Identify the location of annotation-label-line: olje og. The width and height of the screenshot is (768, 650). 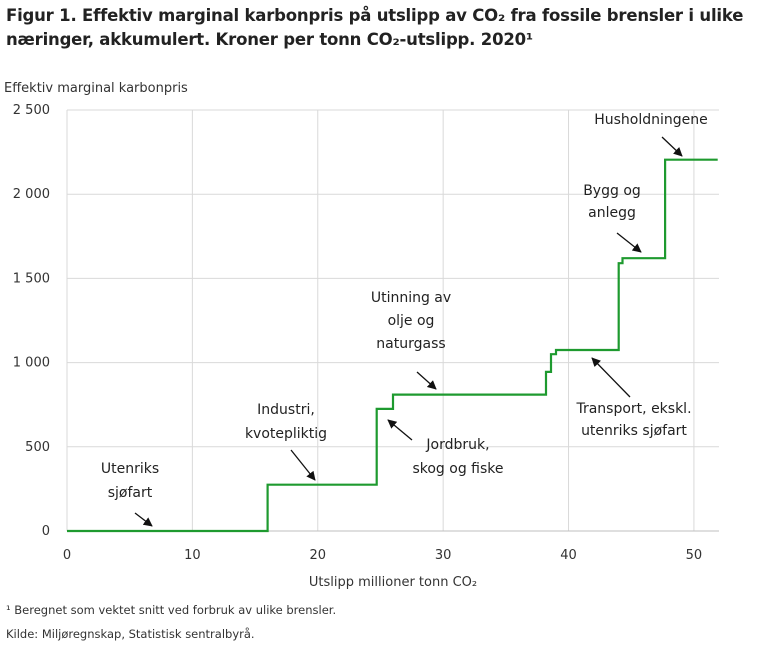
(411, 321).